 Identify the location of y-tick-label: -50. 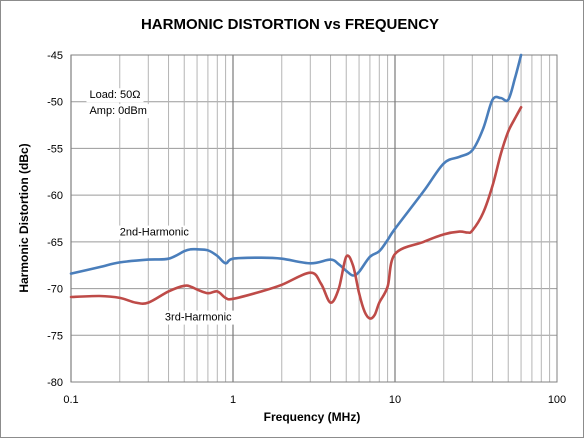
(55, 103).